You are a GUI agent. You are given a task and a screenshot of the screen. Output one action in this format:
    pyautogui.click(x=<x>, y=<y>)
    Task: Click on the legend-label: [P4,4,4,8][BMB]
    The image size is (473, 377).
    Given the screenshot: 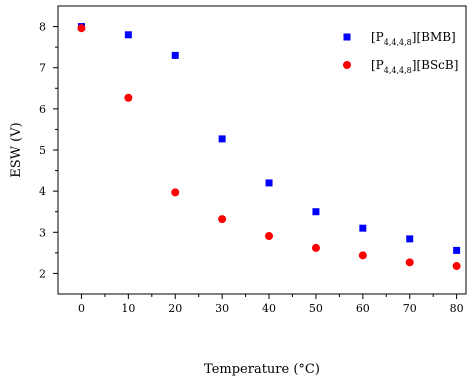 What is the action you would take?
    pyautogui.click(x=413, y=38)
    